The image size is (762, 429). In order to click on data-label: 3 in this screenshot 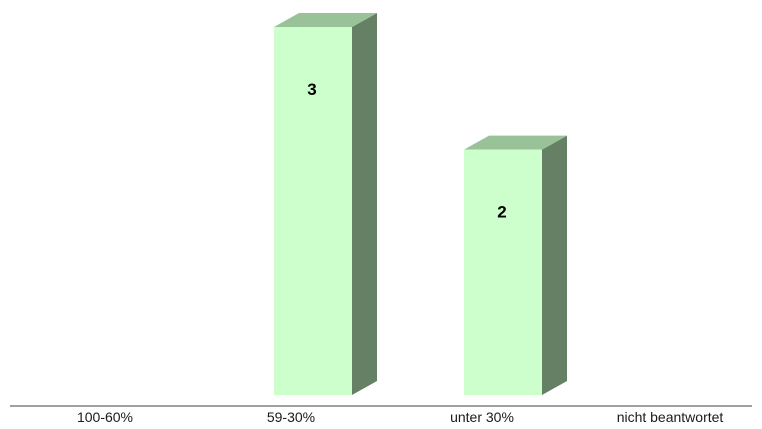, I will do `click(311, 89)`.